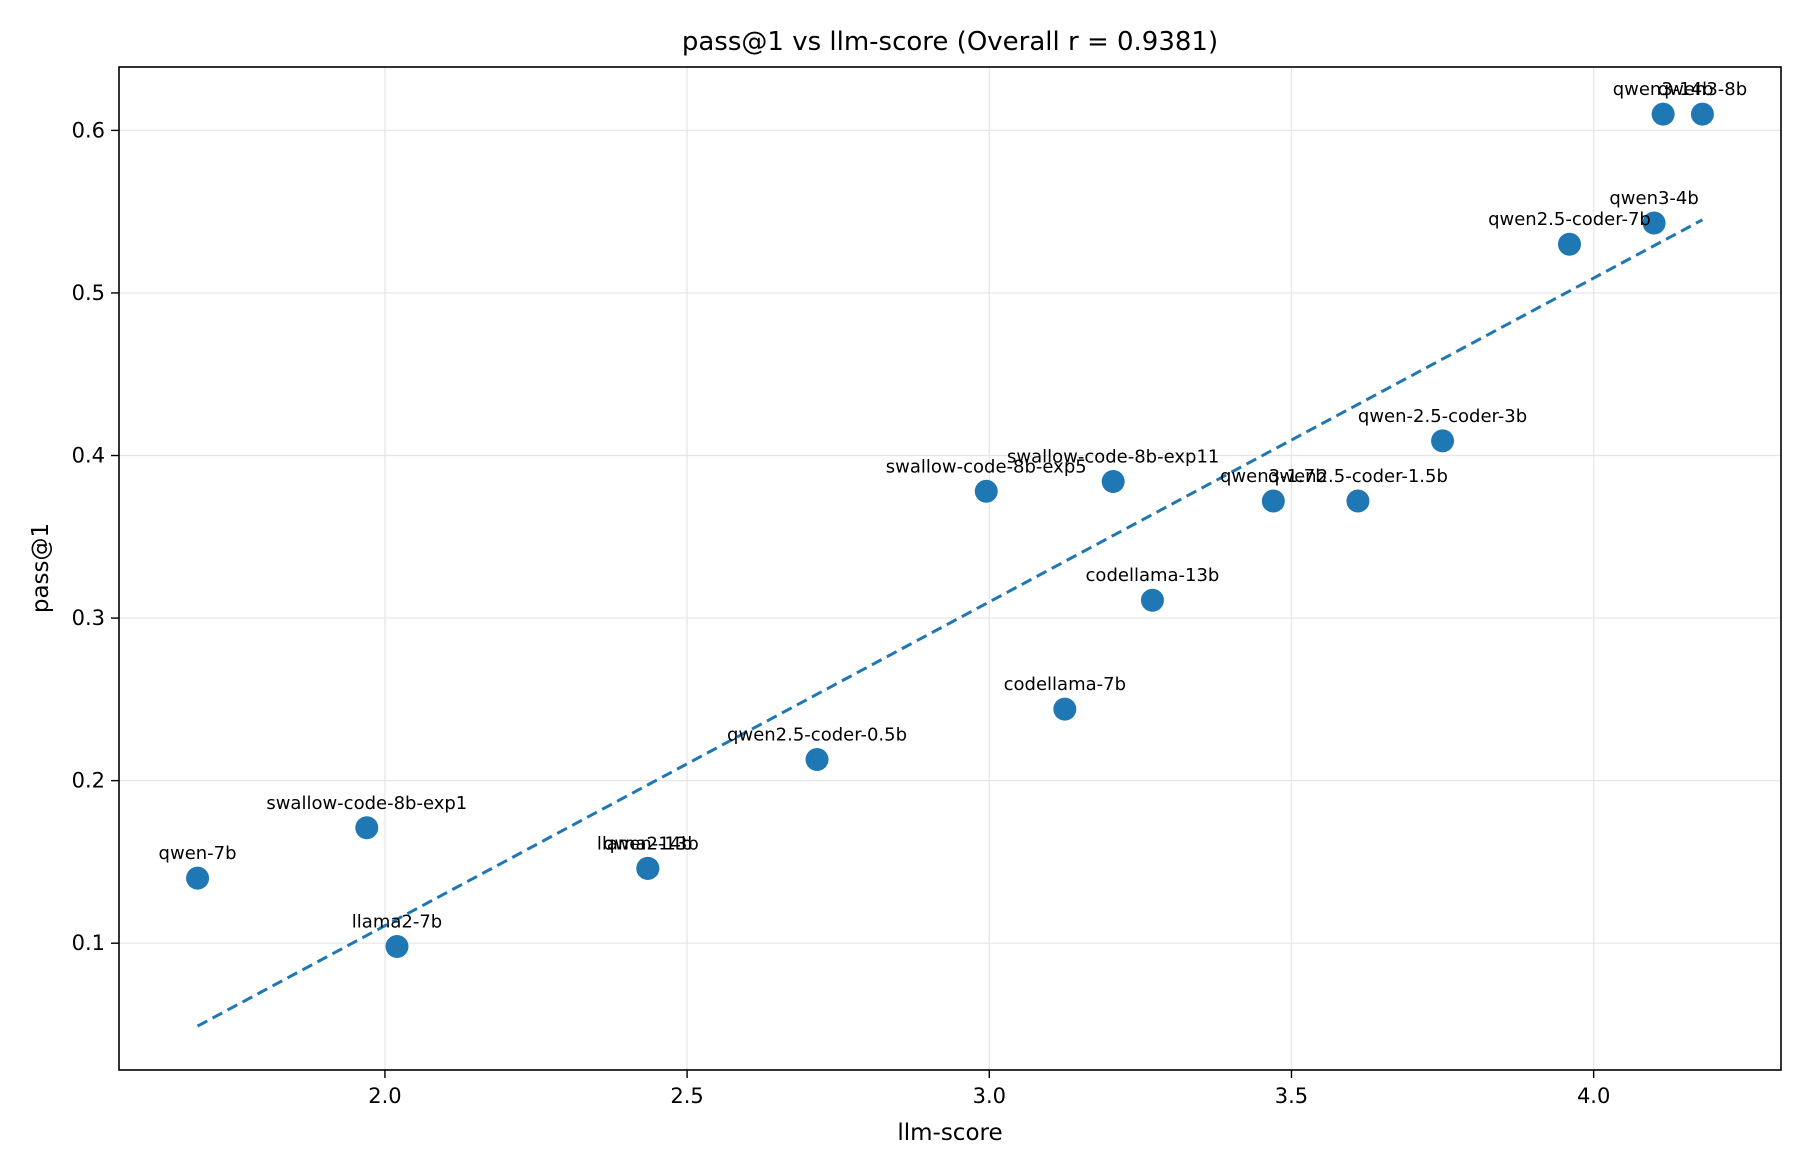 The height and width of the screenshot is (1170, 1800). What do you see at coordinates (686, 1096) in the screenshot?
I see `x-tick-label: 2.5` at bounding box center [686, 1096].